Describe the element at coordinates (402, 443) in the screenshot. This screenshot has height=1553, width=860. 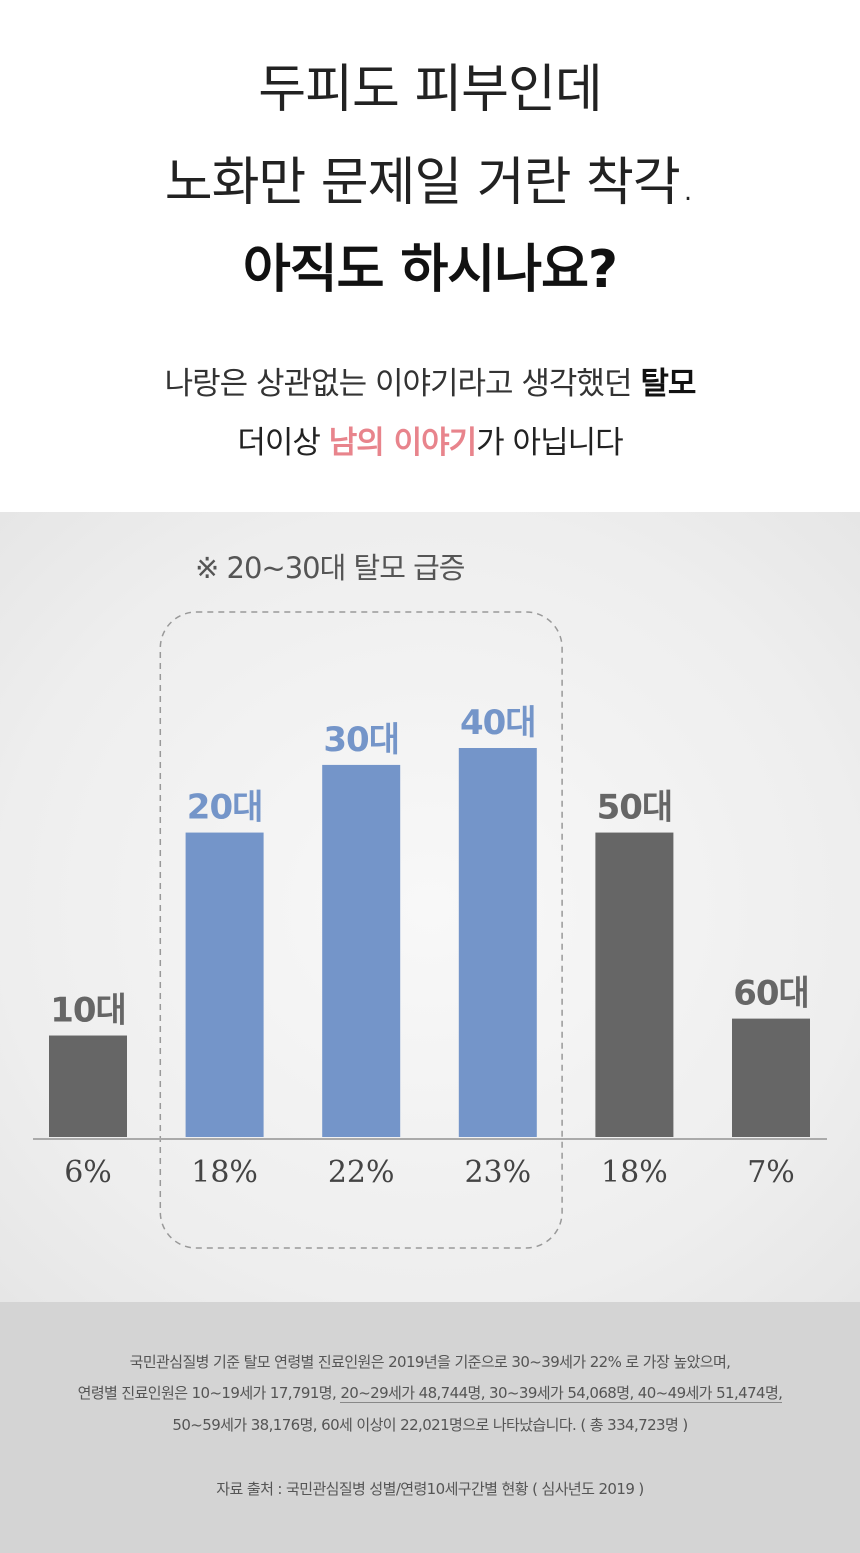
I see `subheadline-highlight: 남의 이야기` at that location.